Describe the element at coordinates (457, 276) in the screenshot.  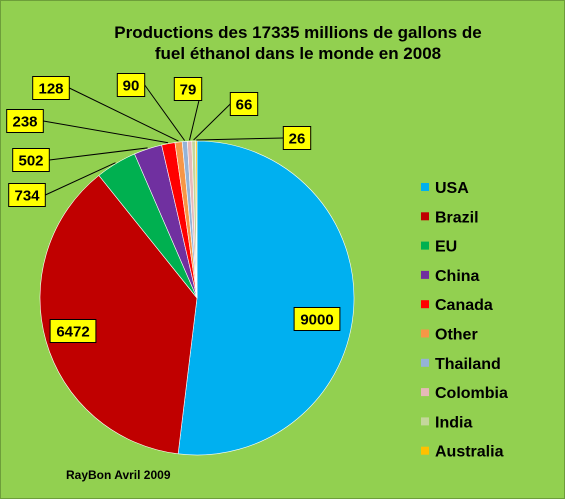
I see `legend-label: China` at that location.